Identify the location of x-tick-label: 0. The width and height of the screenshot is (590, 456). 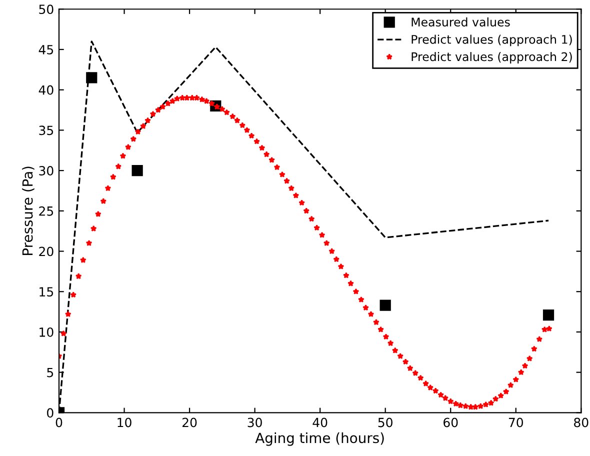
(59, 423).